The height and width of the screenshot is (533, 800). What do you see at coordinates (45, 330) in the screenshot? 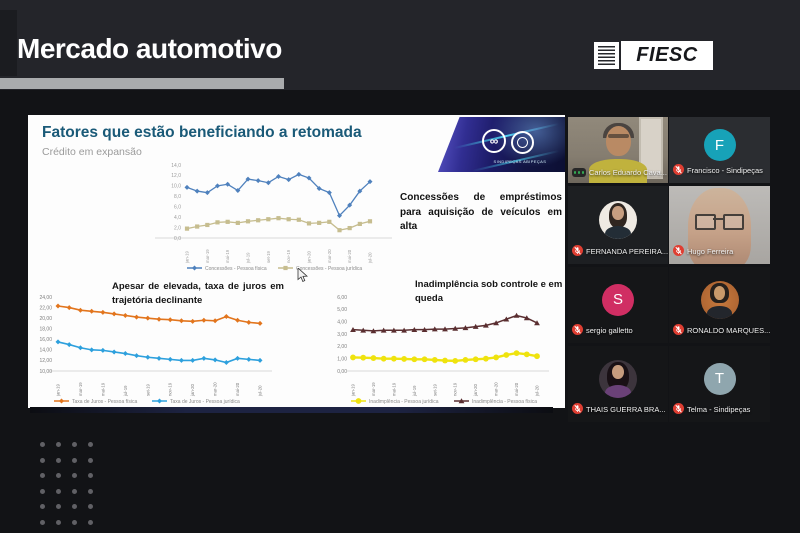
I see `svg-text: 18,00` at bounding box center [45, 330].